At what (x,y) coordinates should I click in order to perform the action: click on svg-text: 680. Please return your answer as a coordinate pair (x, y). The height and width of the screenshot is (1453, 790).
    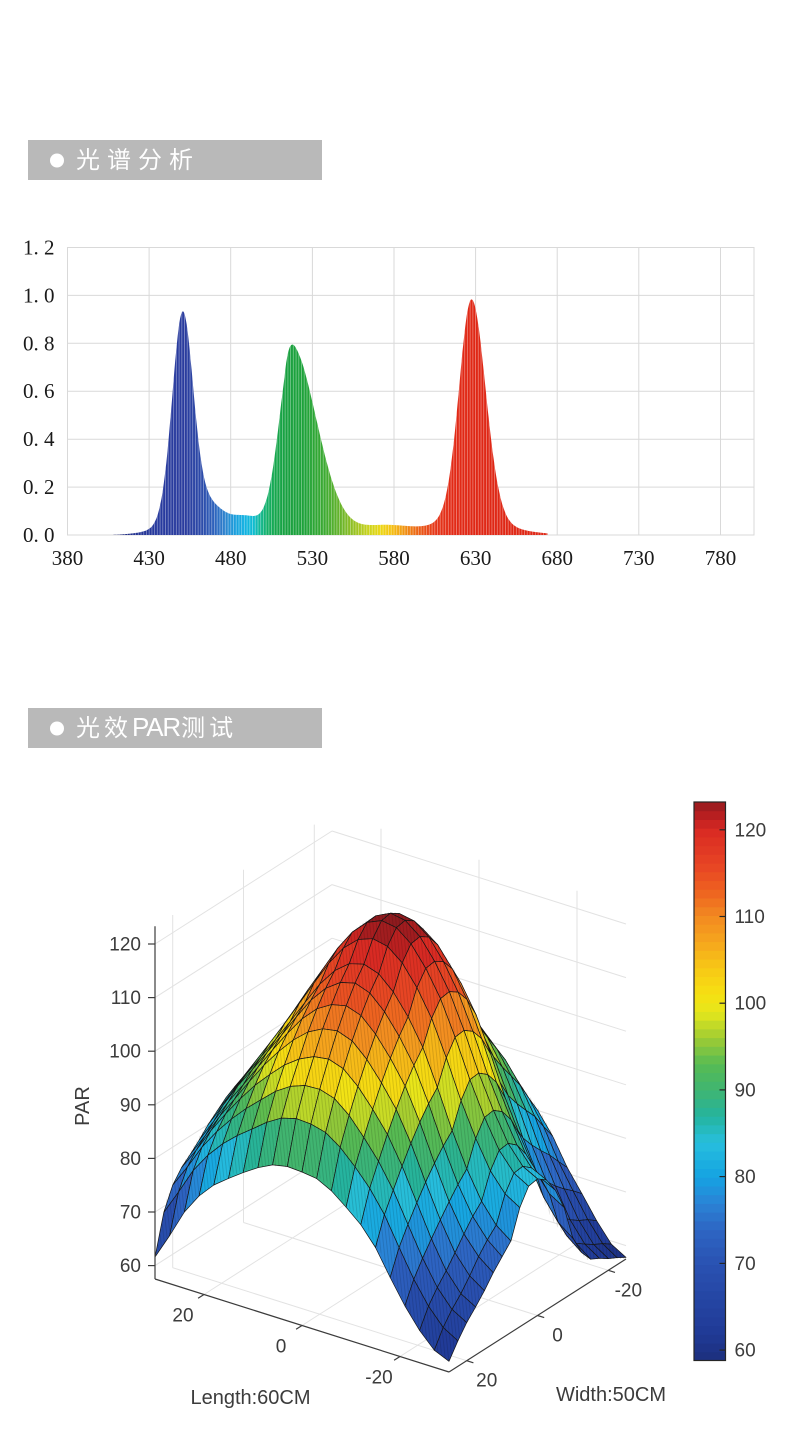
    Looking at the image, I should click on (557, 558).